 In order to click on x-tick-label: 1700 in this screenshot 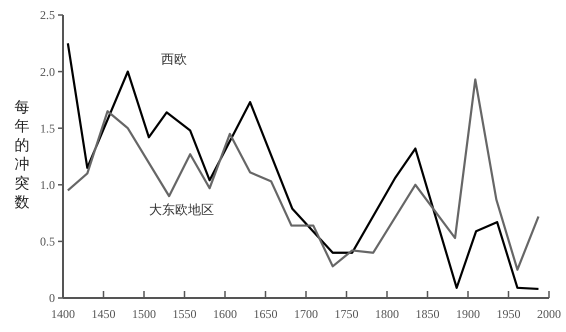, I will do `click(306, 314)`.